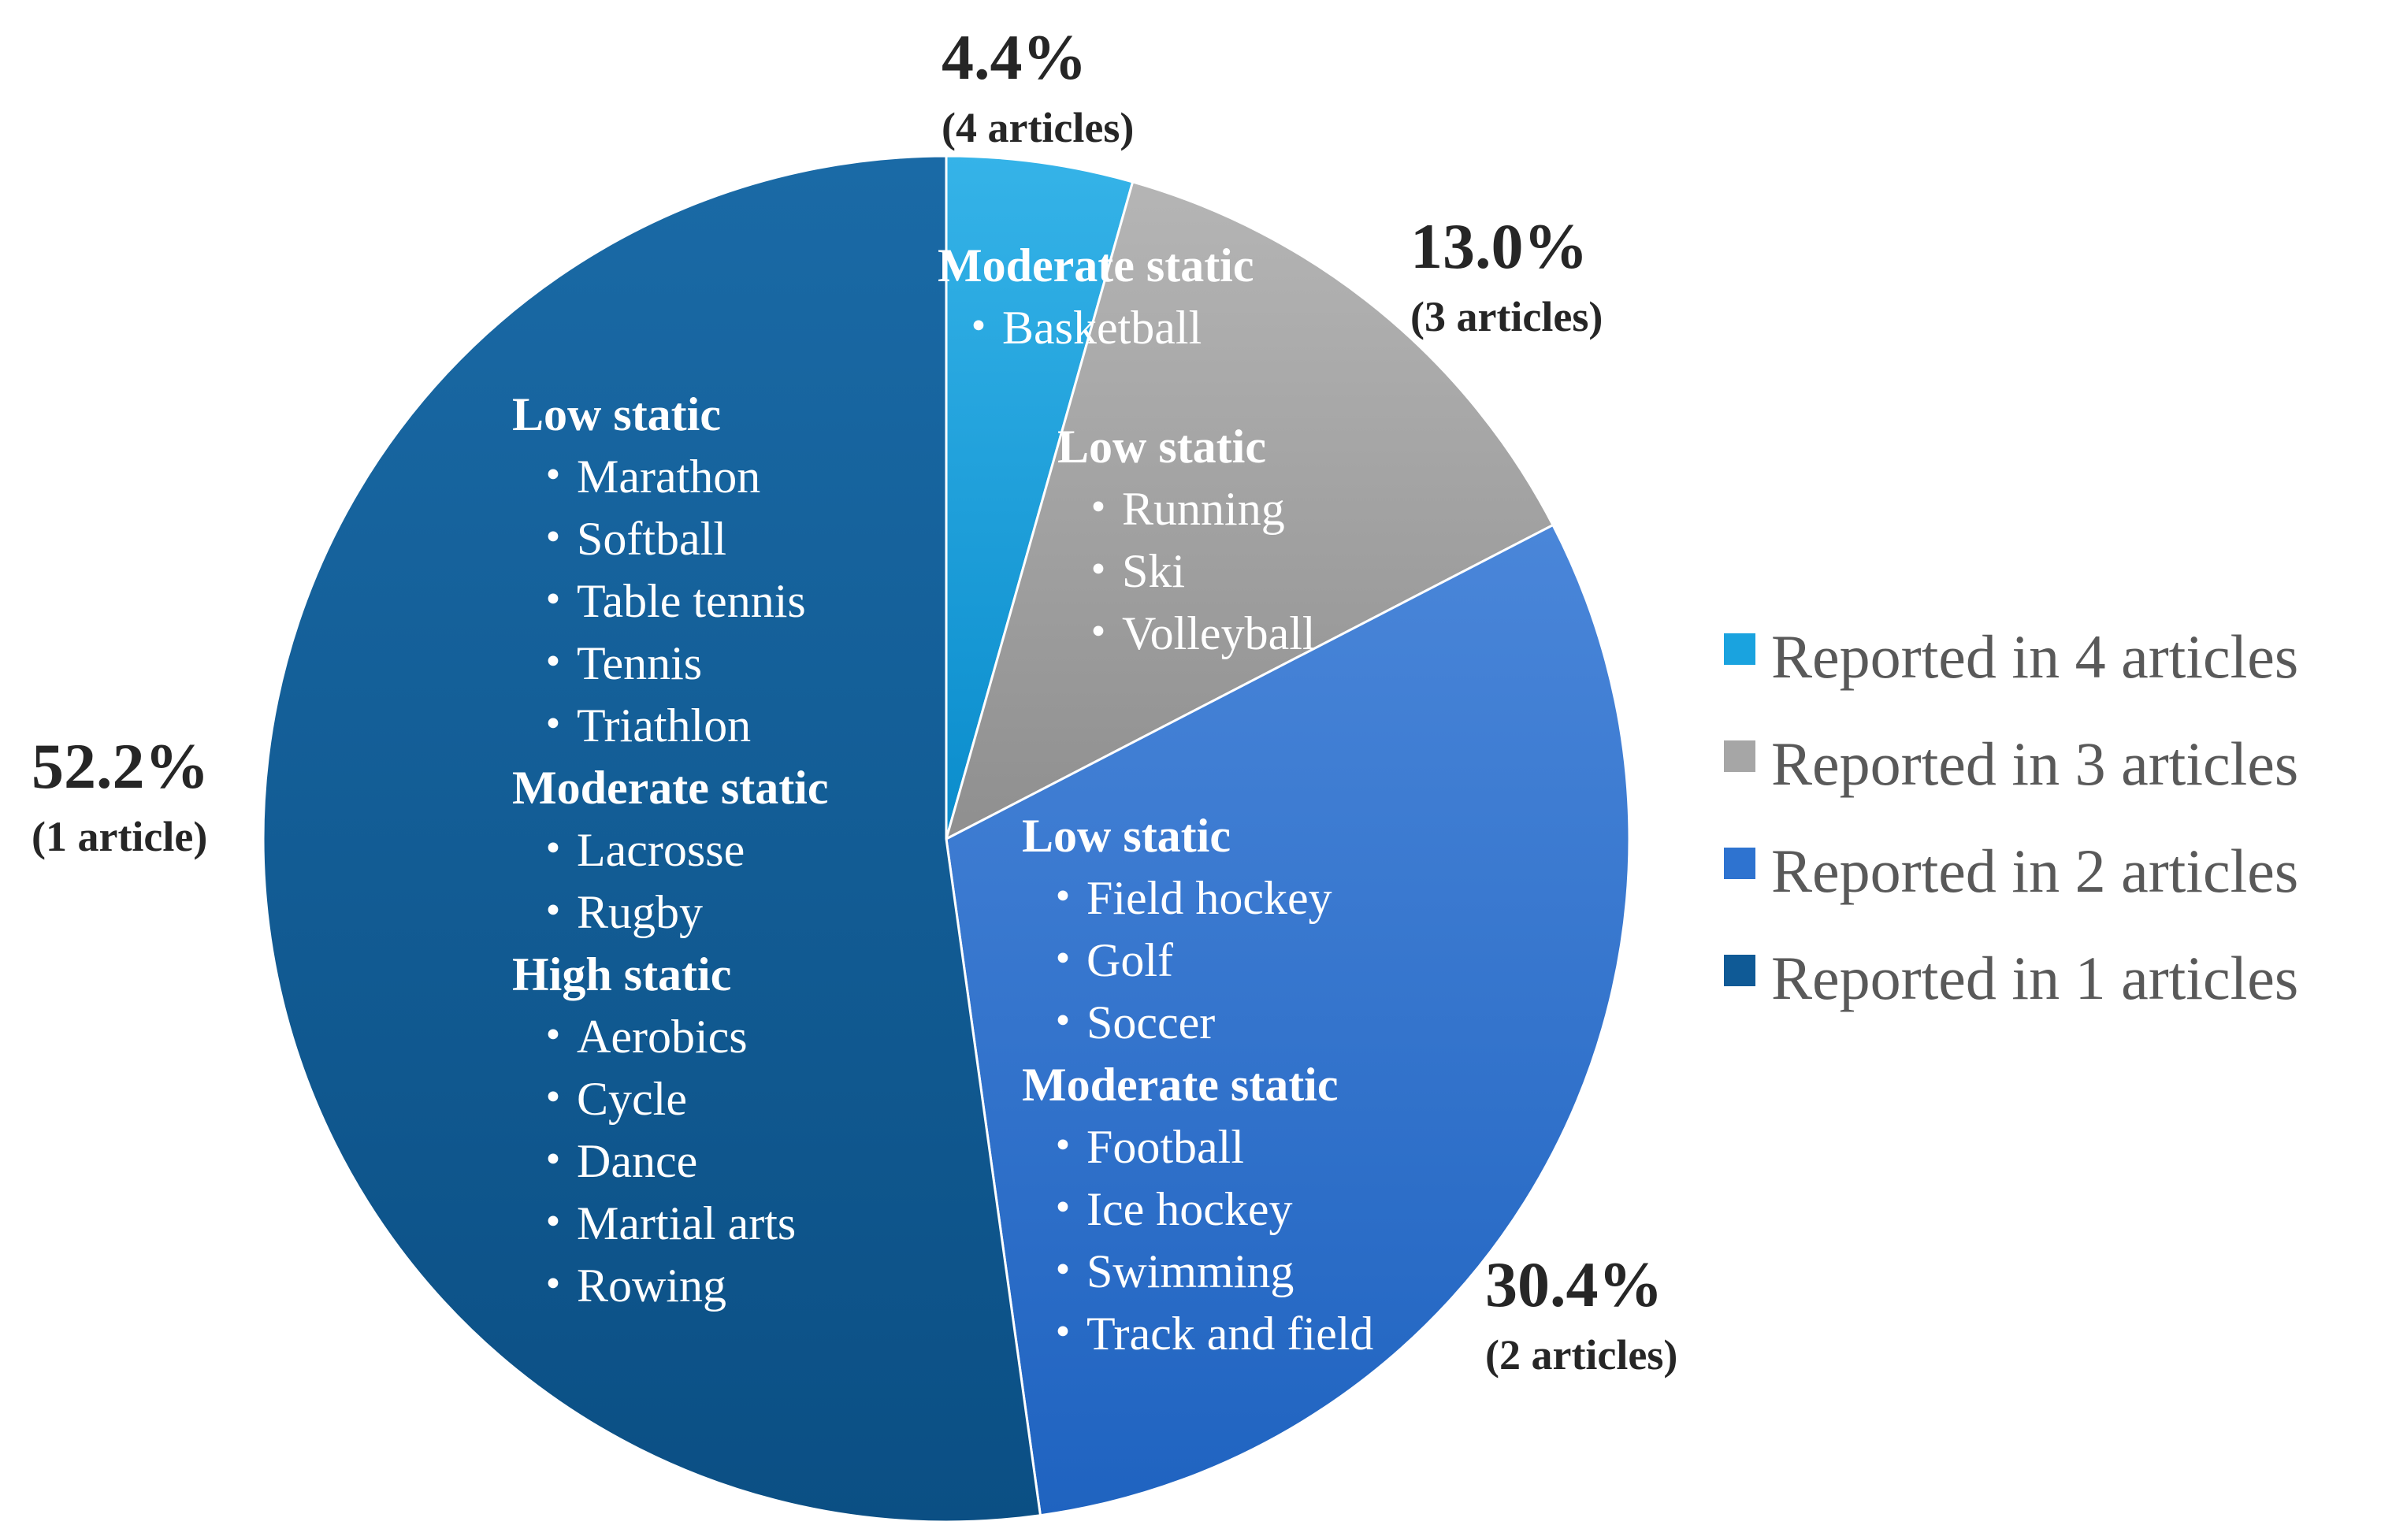 The image size is (2381, 1540). Describe the element at coordinates (613, 1161) in the screenshot. I see `slice-4-group-3-item-3: ・Dance` at that location.